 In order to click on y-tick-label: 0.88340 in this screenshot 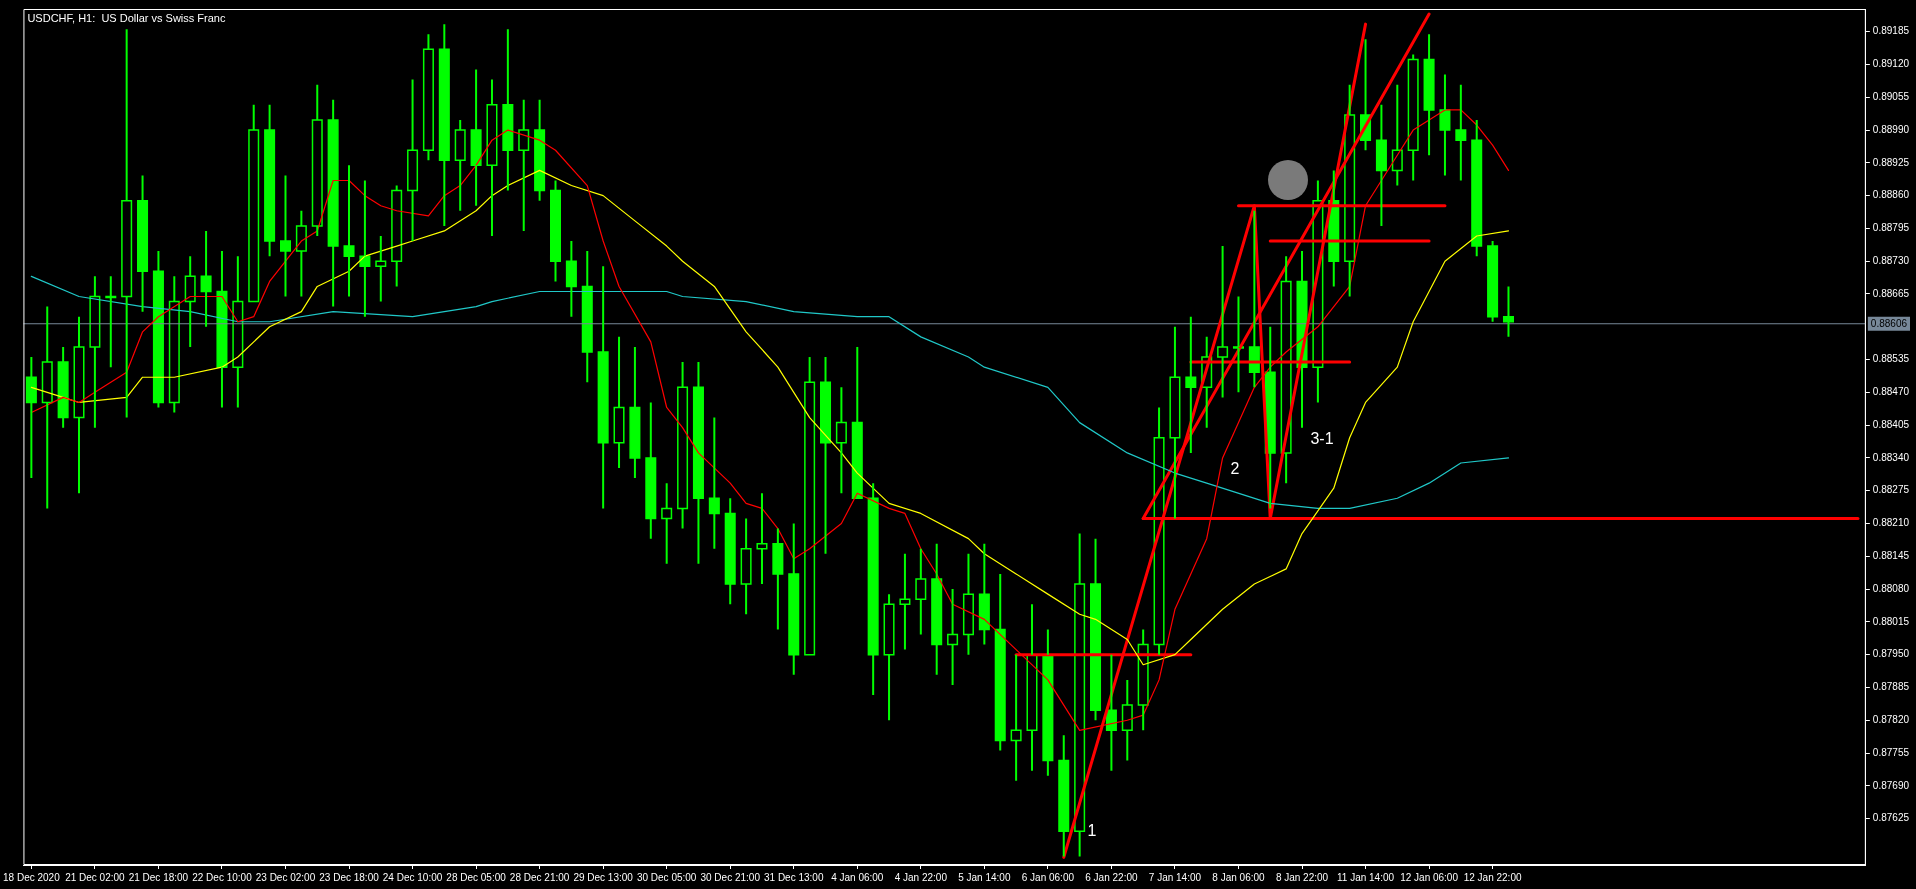, I will do `click(1891, 457)`.